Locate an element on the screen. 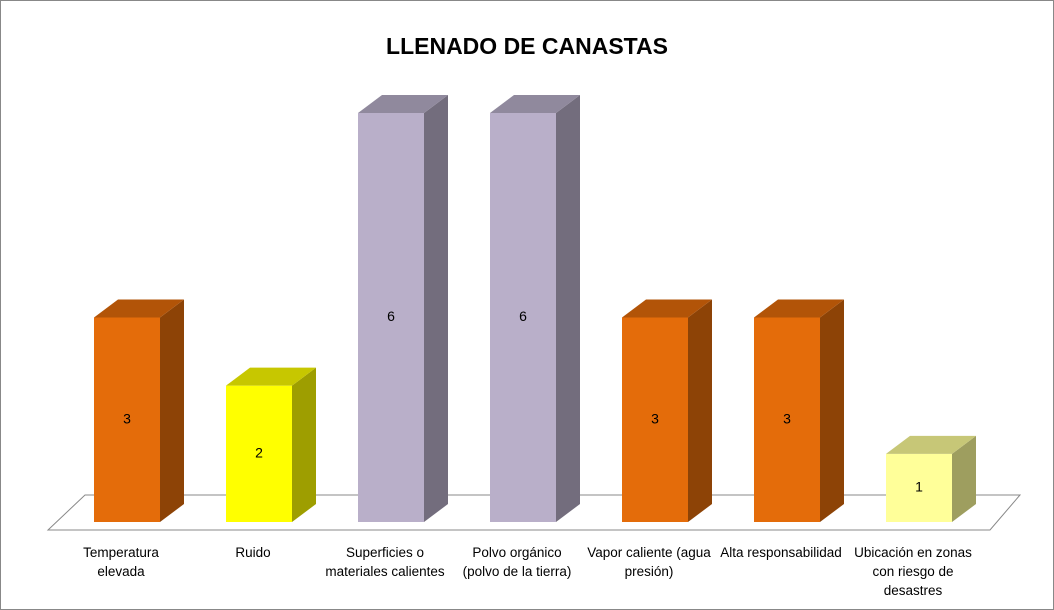 Image resolution: width=1054 pixels, height=610 pixels. x-tick-label: Superficies o materiales calientes is located at coordinates (385, 562).